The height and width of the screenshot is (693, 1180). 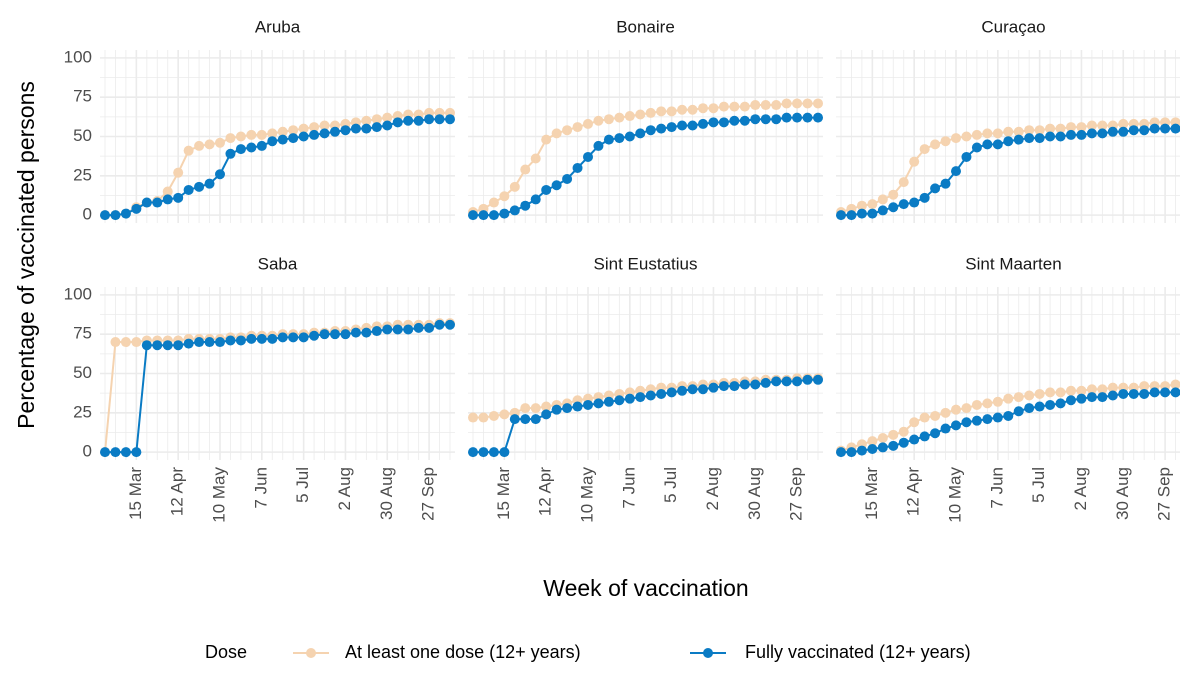 I want to click on x-tick-label: 10 May, so click(x=954, y=495).